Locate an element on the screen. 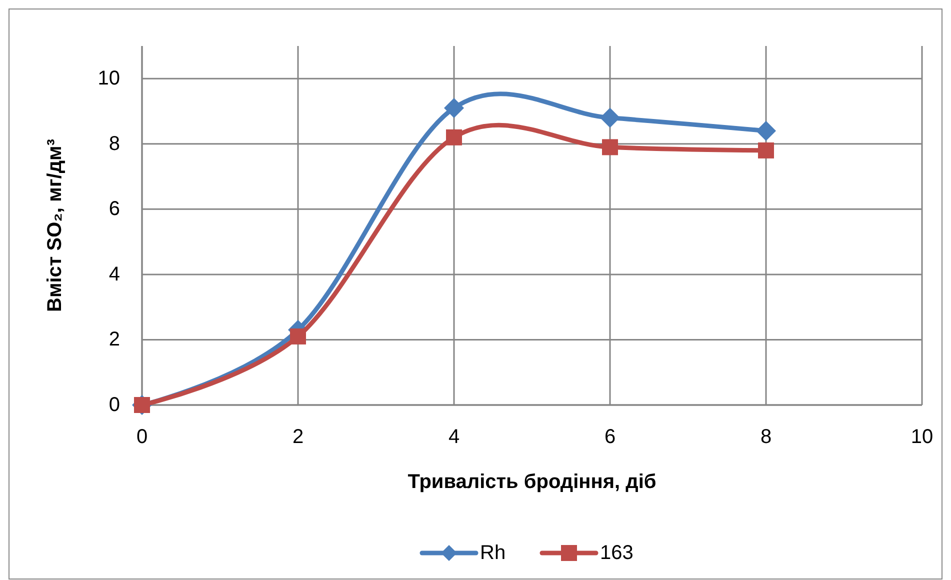 The image size is (951, 580). y-tick-label: 0 is located at coordinates (114, 405).